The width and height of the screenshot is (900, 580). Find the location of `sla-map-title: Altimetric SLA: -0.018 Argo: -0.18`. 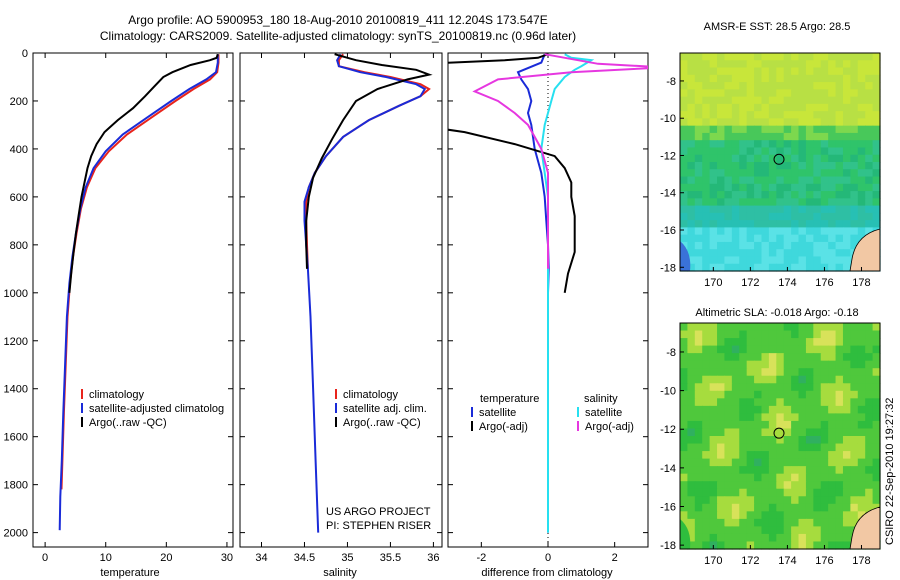

sla-map-title: Altimetric SLA: -0.018 Argo: -0.18 is located at coordinates (776, 313).